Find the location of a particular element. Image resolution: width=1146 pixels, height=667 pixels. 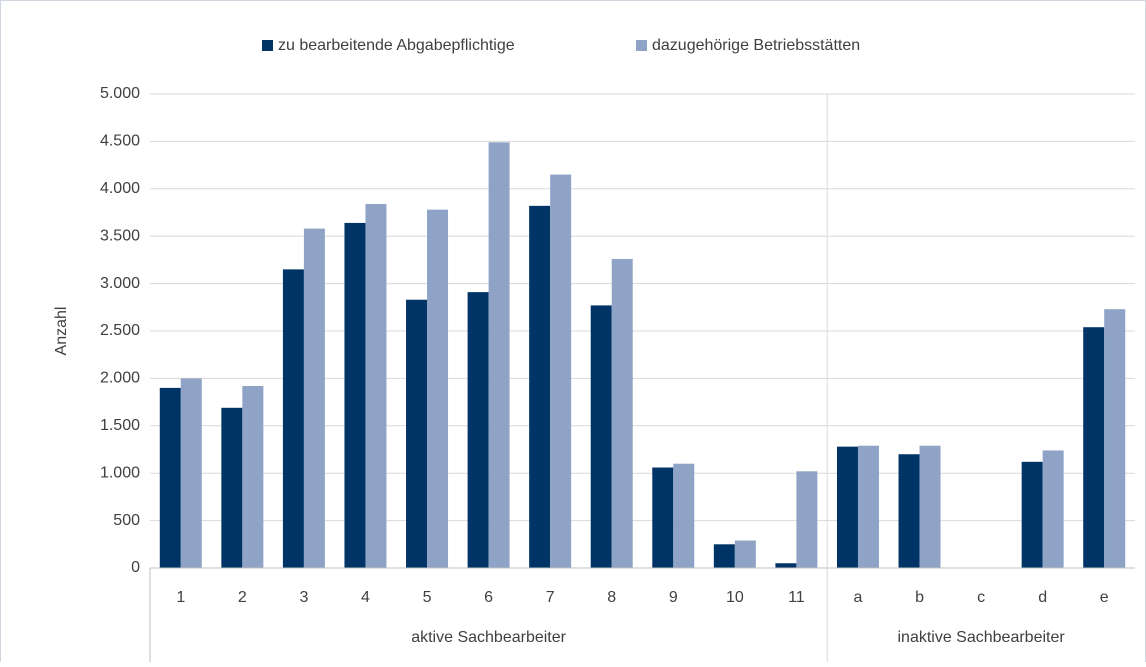

y-tick-label: 4.000 is located at coordinates (120, 188).